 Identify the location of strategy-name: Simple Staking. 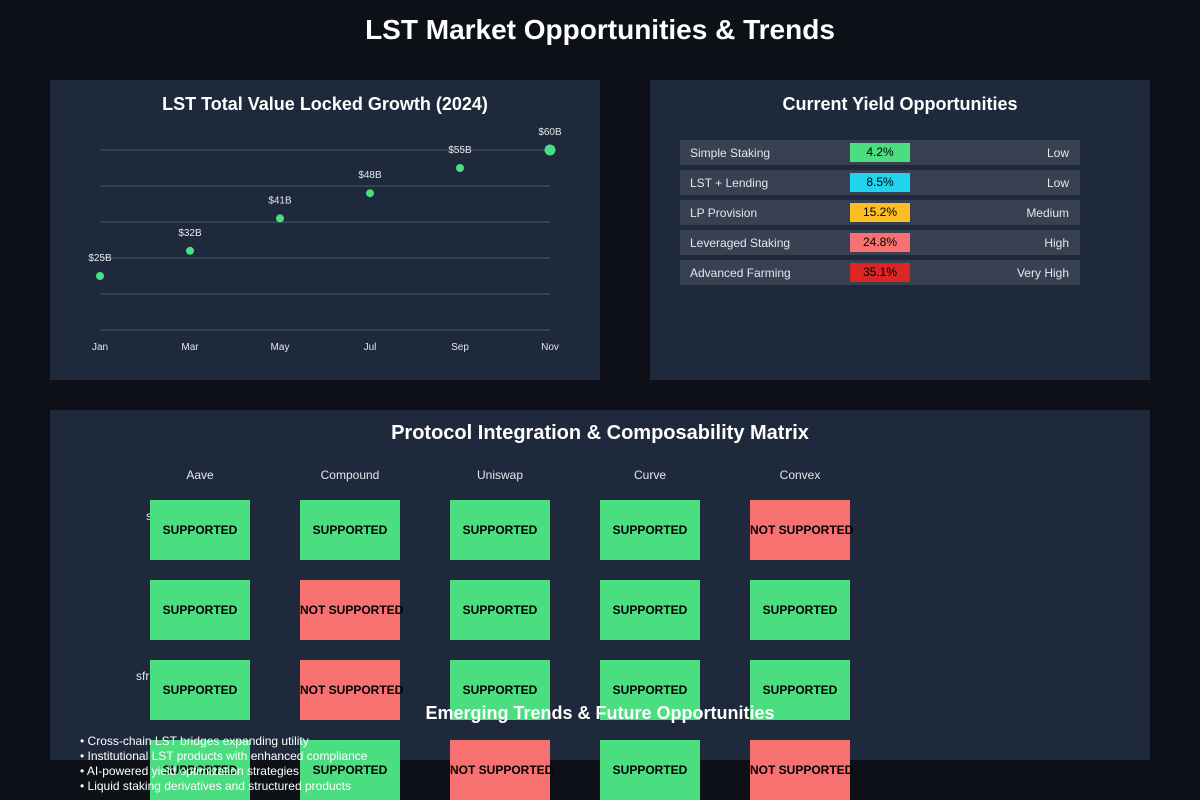
(730, 153).